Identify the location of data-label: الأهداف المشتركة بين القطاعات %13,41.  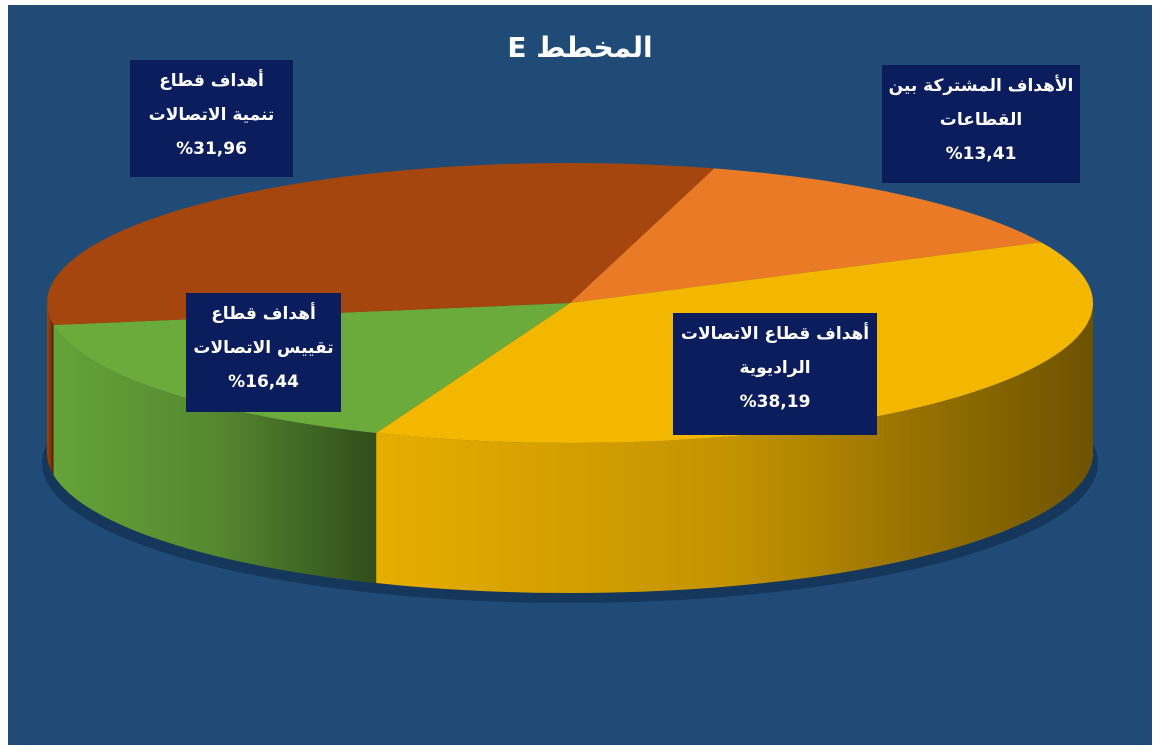
(981, 124).